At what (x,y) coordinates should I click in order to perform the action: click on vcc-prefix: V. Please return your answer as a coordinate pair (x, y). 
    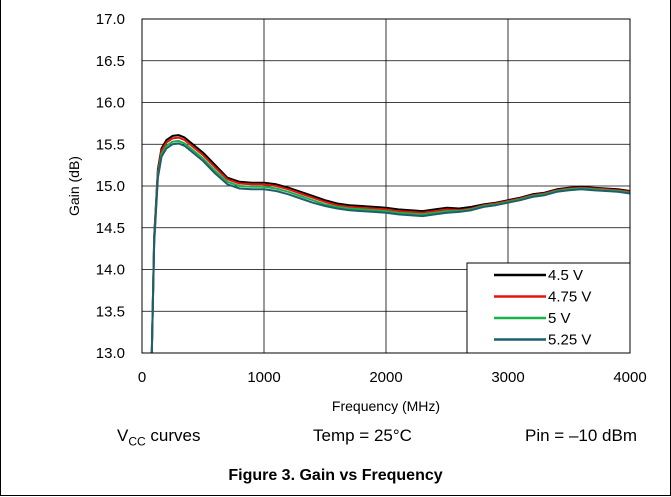
    Looking at the image, I should click on (123, 435).